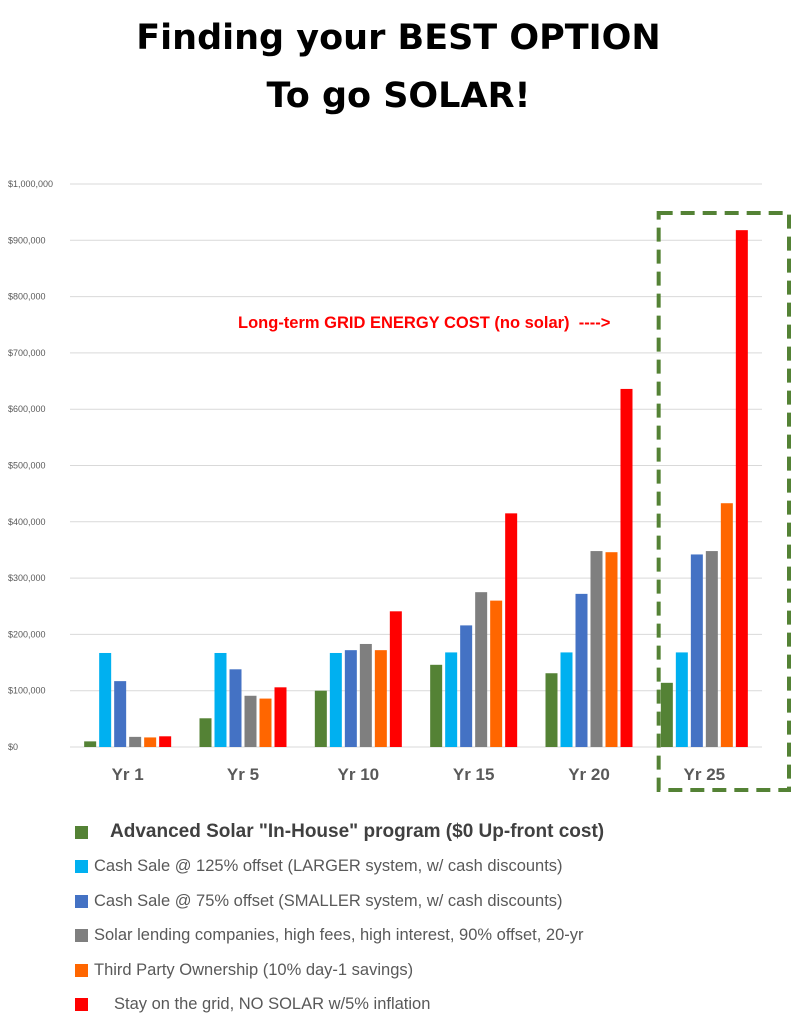 The image size is (797, 1024). What do you see at coordinates (27, 297) in the screenshot?
I see `y-tick-label: $800,000` at bounding box center [27, 297].